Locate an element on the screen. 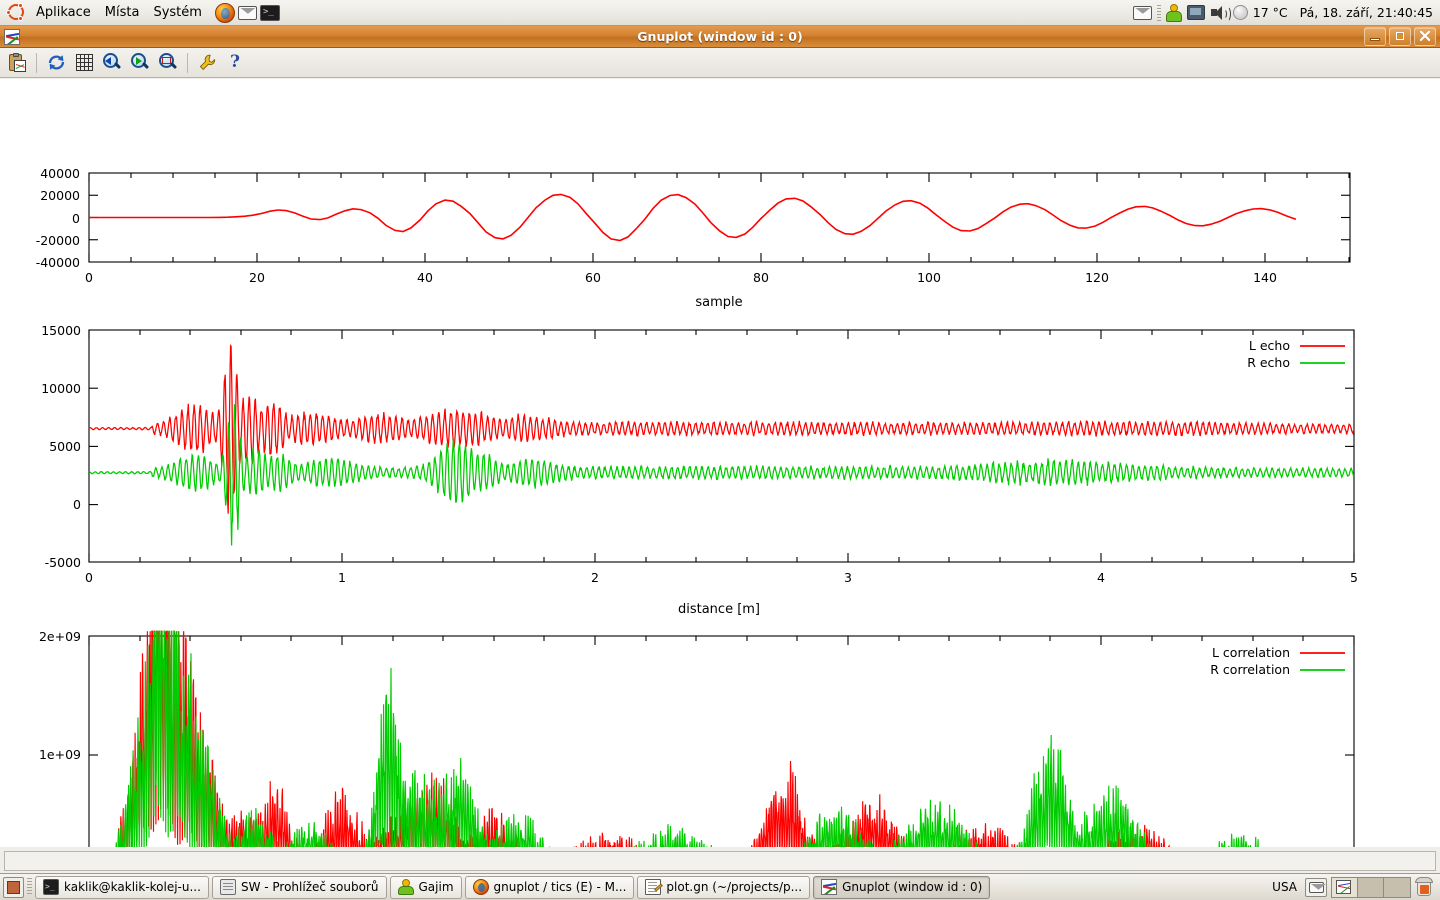 Image resolution: width=1440 pixels, height=900 pixels. help-button: ? is located at coordinates (235, 63).